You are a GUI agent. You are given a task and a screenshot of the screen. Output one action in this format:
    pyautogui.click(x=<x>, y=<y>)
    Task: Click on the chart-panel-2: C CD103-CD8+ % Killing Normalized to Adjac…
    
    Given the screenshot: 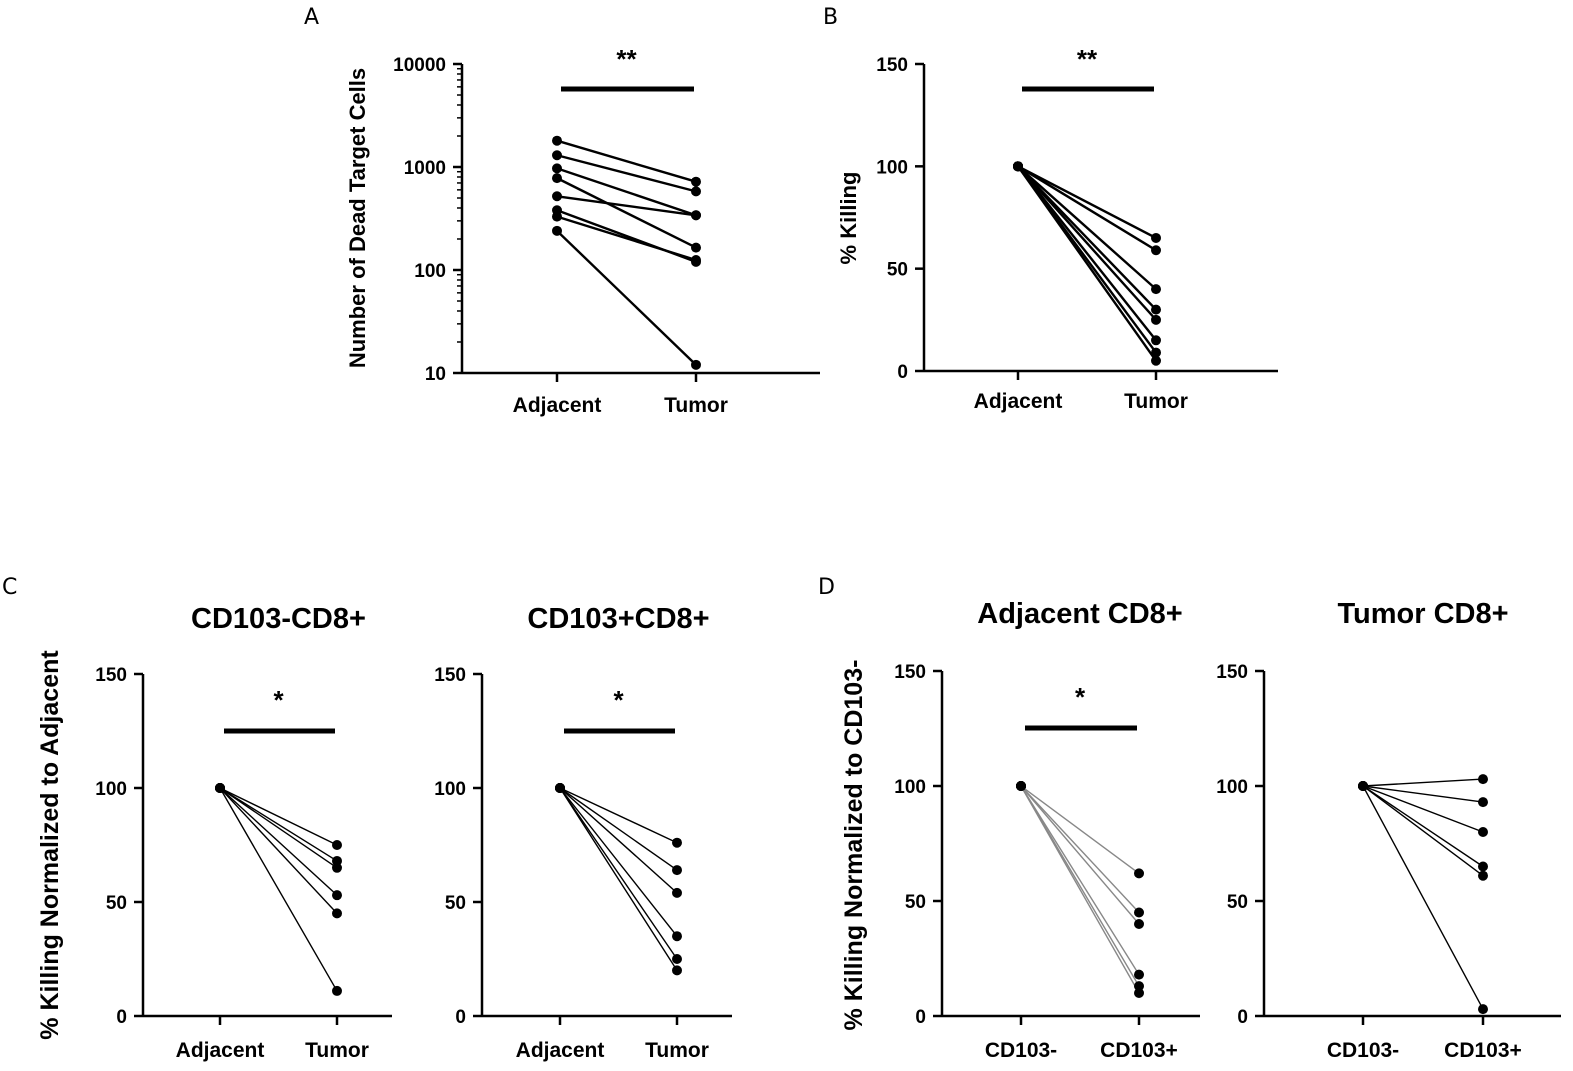 What is the action you would take?
    pyautogui.click(x=197, y=818)
    